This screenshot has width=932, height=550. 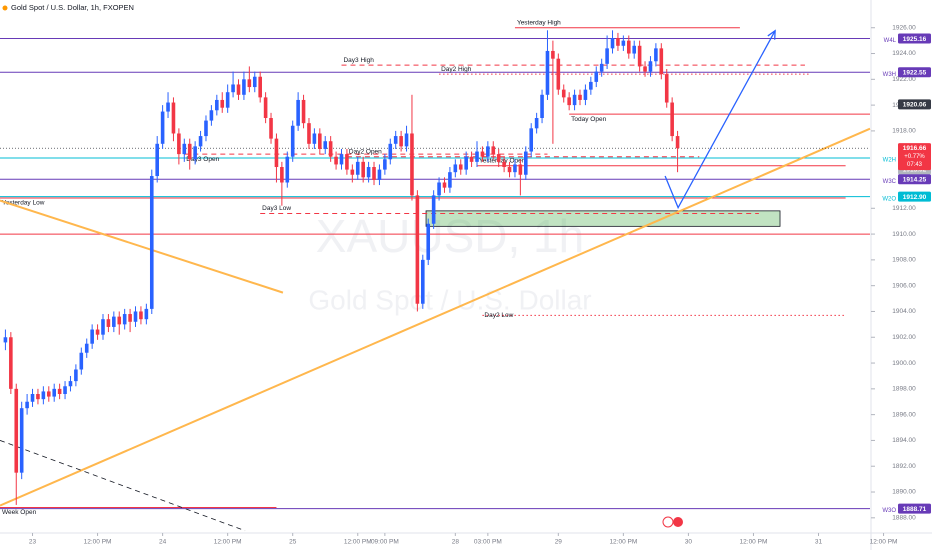 I want to click on alert-icon, so click(x=668, y=522).